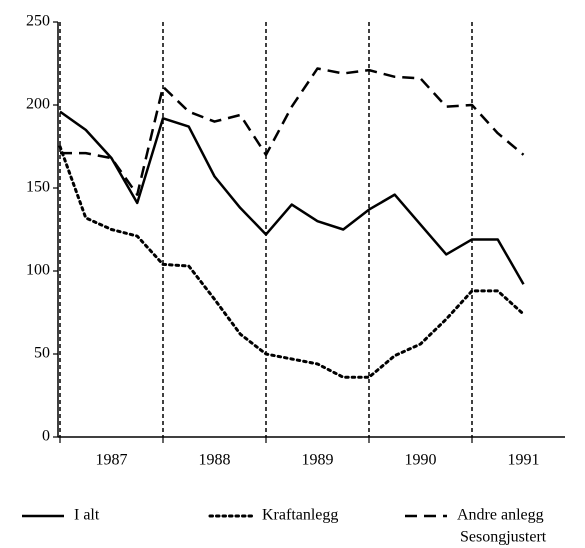 Image resolution: width=585 pixels, height=548 pixels. I want to click on legend-label: I alt, so click(87, 515).